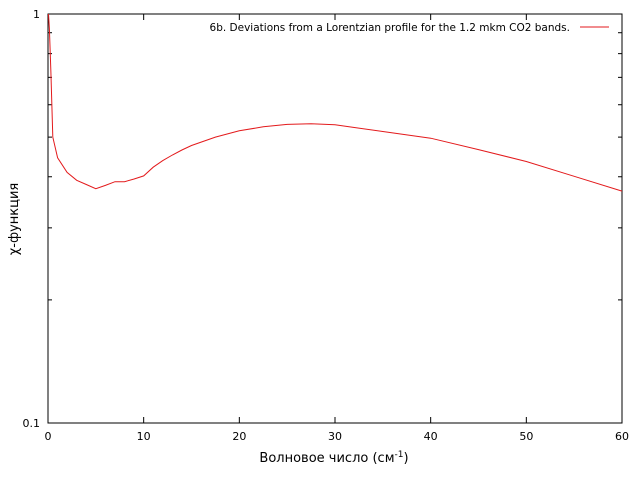 The height and width of the screenshot is (480, 640). Describe the element at coordinates (48, 436) in the screenshot. I see `x-tick-label: 0` at that location.